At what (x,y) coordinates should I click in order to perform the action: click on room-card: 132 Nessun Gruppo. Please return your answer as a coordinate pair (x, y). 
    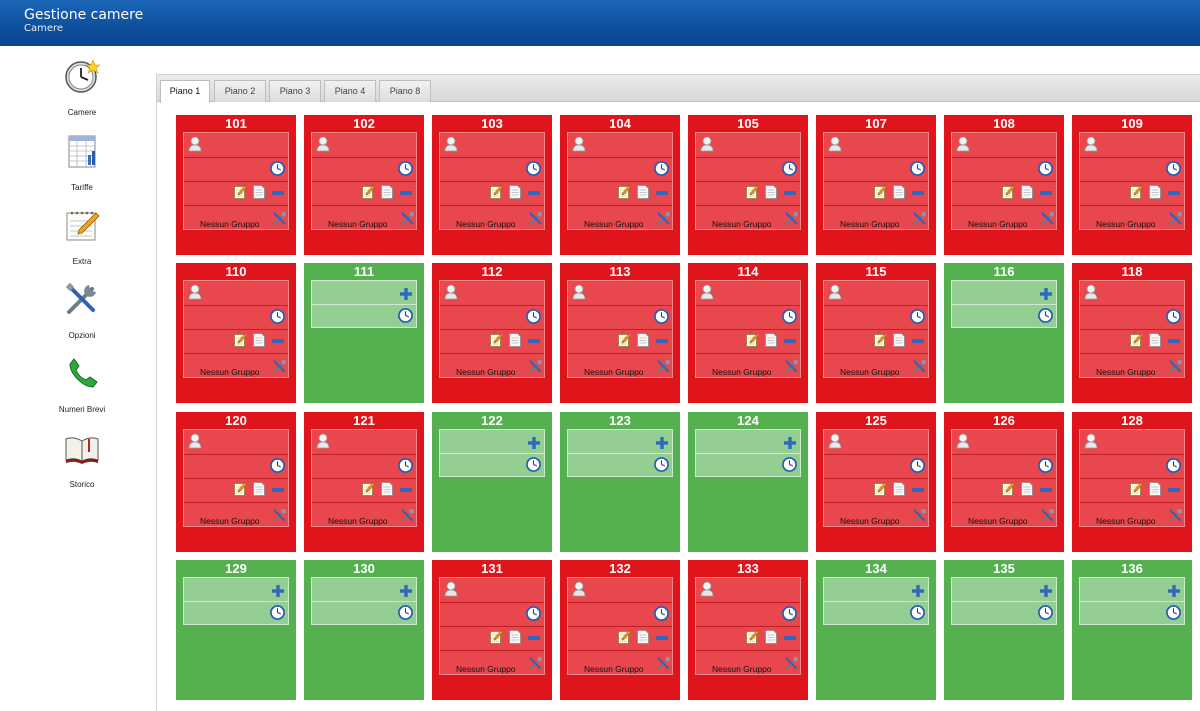
    Looking at the image, I should click on (620, 630).